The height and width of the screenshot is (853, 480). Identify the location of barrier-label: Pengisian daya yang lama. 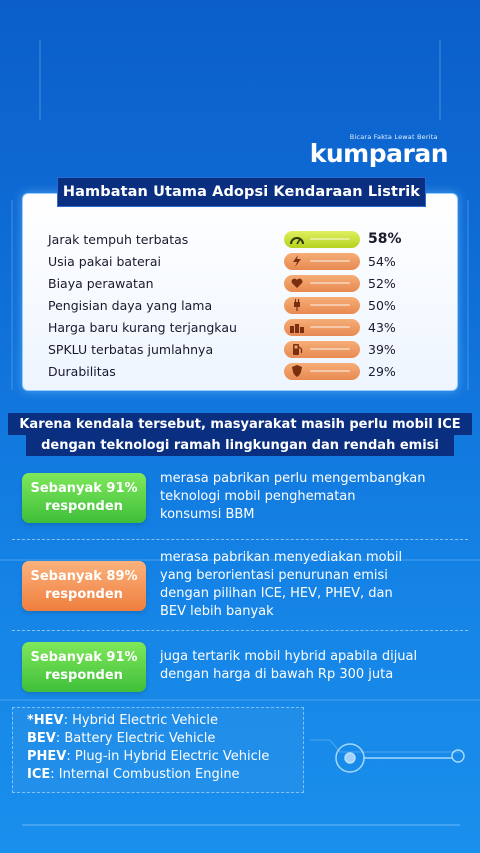
(130, 305).